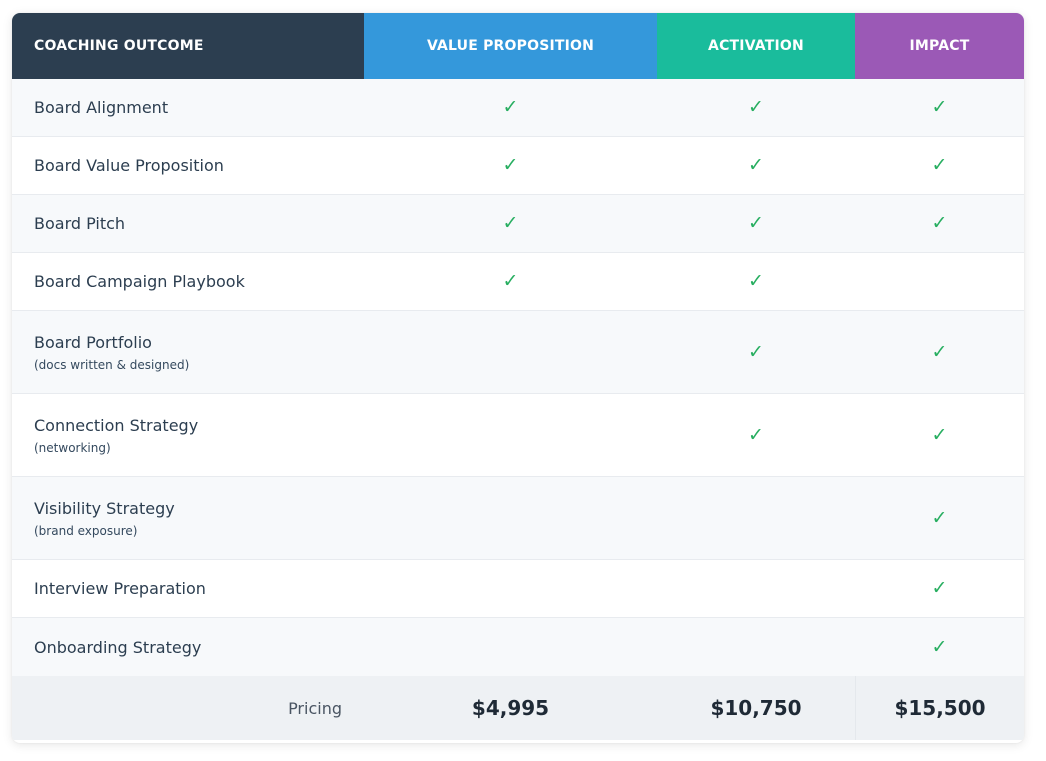 The image size is (1046, 761). I want to click on price-impact: $15,500, so click(940, 708).